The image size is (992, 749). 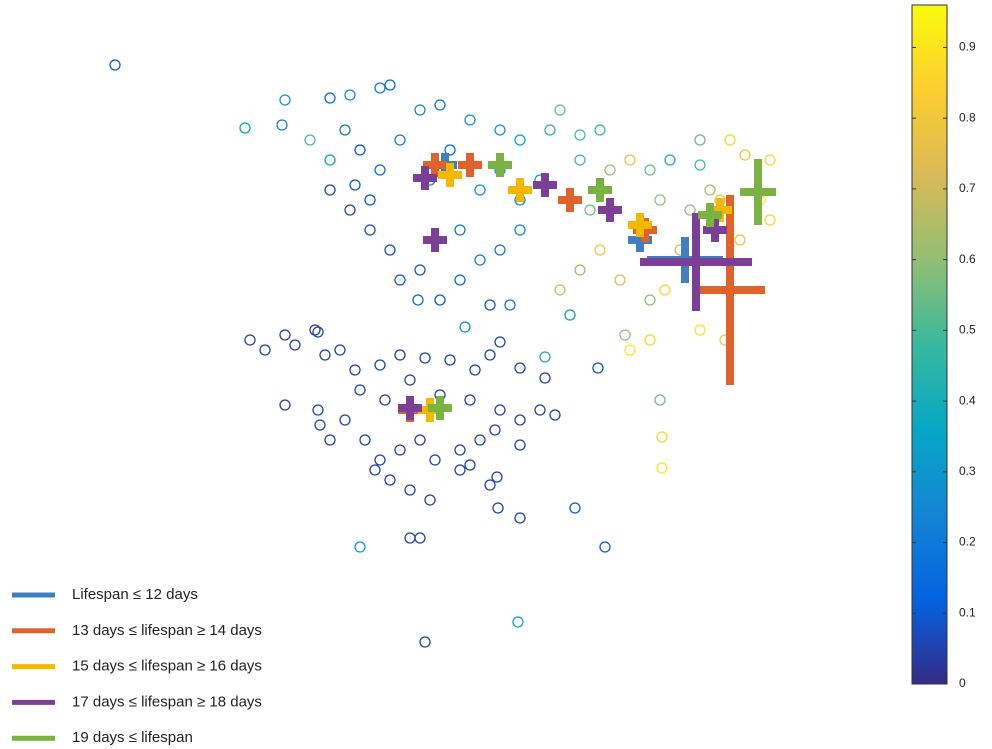 I want to click on cross-layer, so click(x=587, y=287).